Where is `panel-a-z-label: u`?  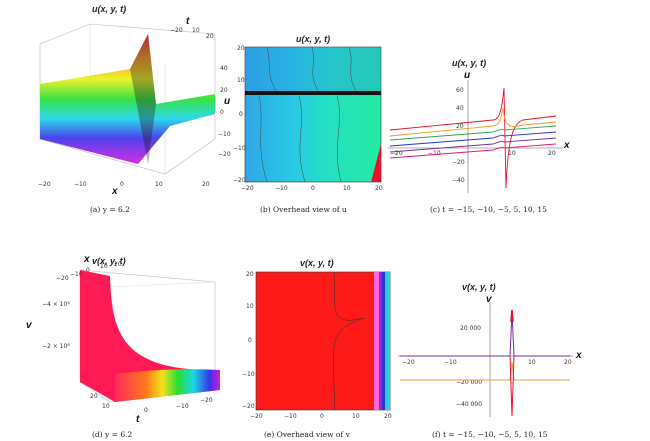
panel-a-z-label: u is located at coordinates (227, 101).